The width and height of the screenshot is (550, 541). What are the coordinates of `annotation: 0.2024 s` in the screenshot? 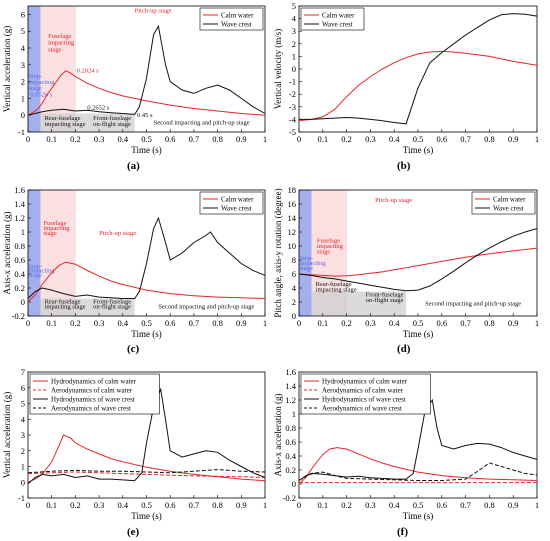 It's located at (88, 70).